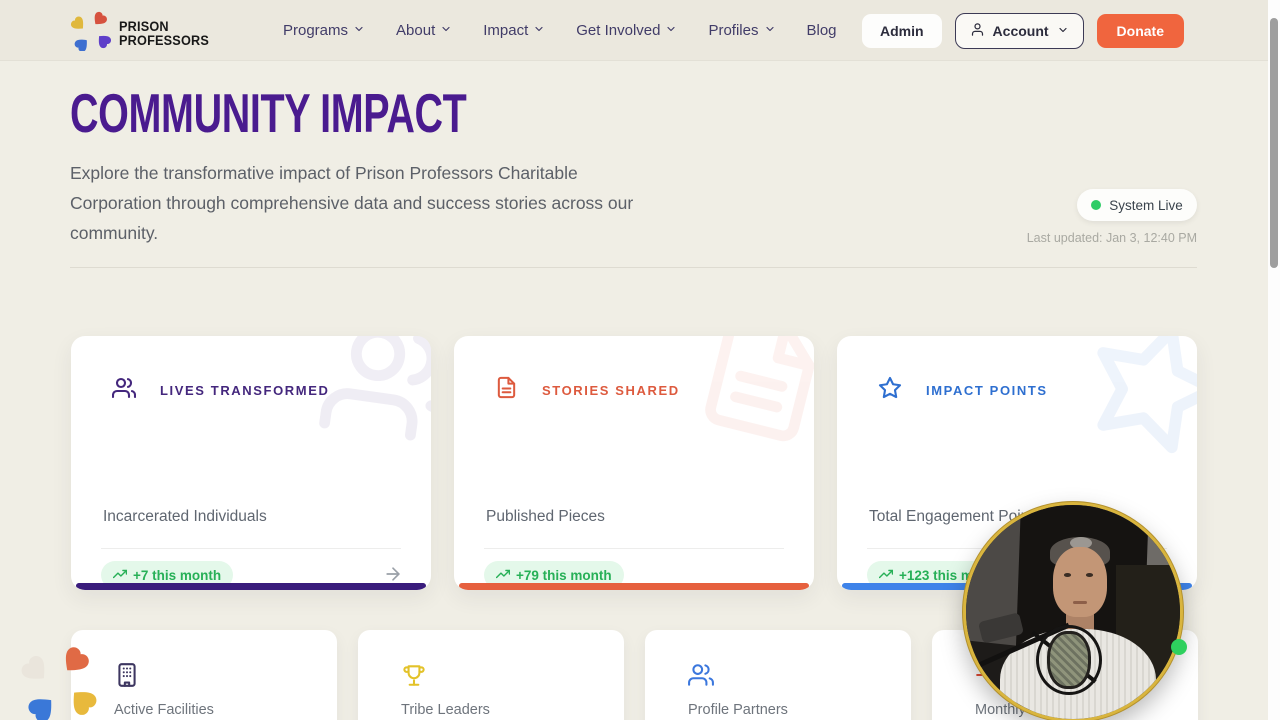 Image resolution: width=1280 pixels, height=720 pixels. What do you see at coordinates (164, 33) in the screenshot?
I see `logo-text: PRISON PROFESSORS` at bounding box center [164, 33].